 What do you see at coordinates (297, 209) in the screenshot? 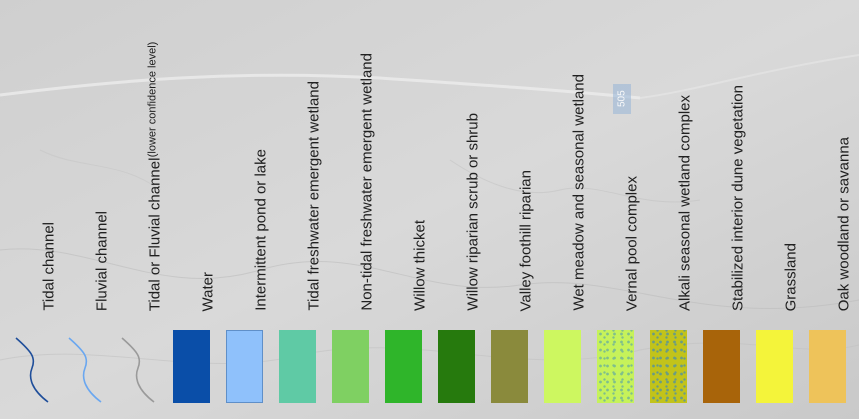
I see `legend-item-tidal-freshwater-wetland: Tidal freshwater emergent wetland` at bounding box center [297, 209].